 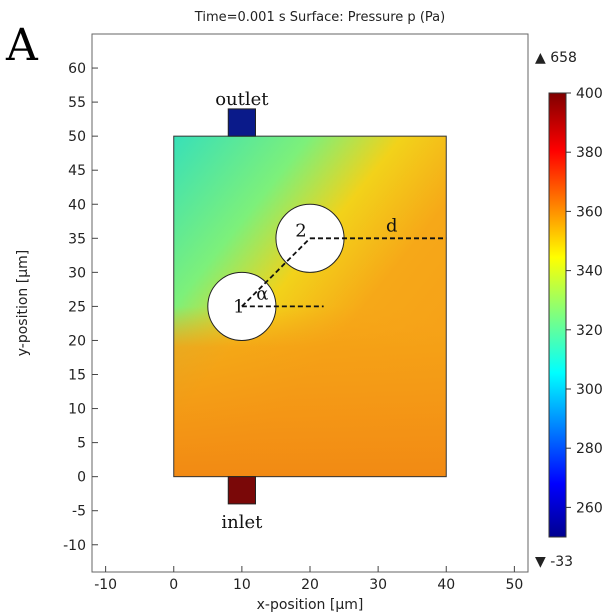 I want to click on guide-lines, so click(x=344, y=272).